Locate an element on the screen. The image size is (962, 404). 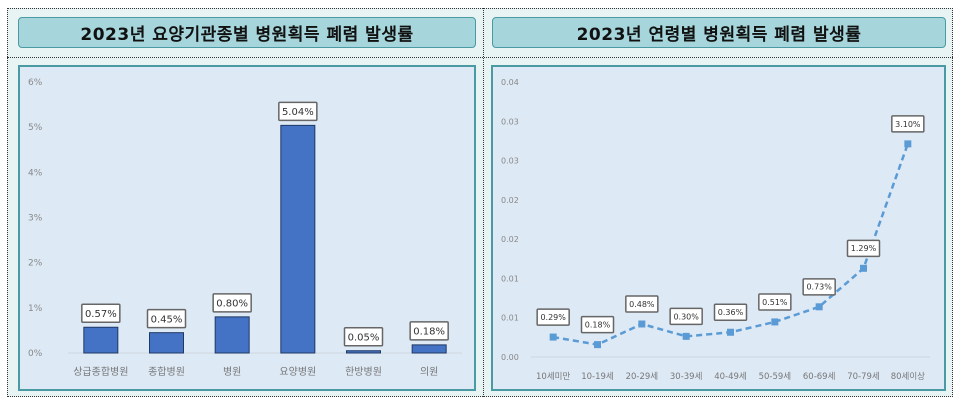
line-data-label: 0.51% is located at coordinates (775, 302).